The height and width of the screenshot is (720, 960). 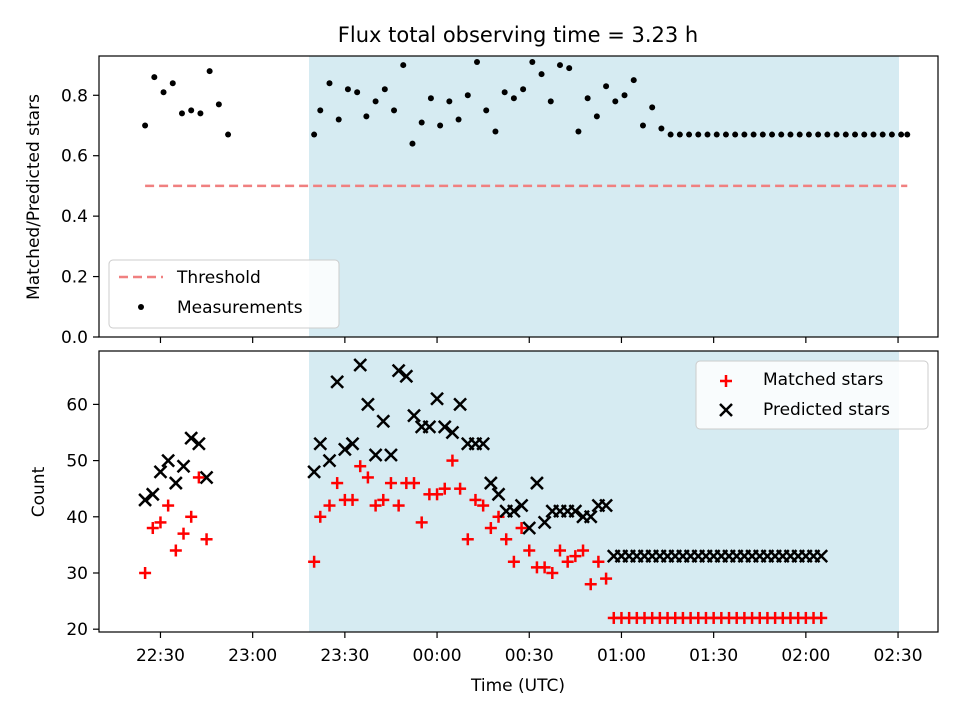 I want to click on bottom-legend: Matched stars Predicted stars, so click(x=812, y=395).